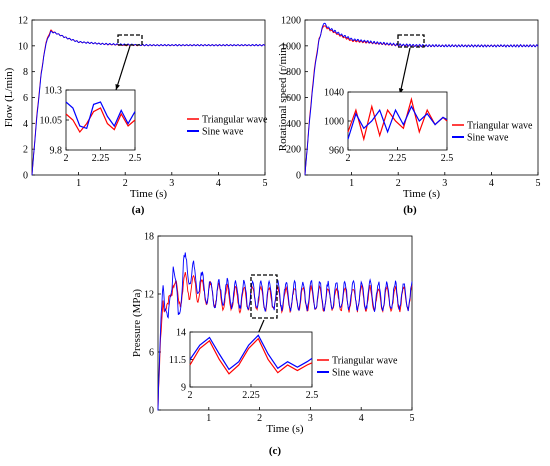  I want to click on panel-0-ytick-label: 8, so click(25, 72).